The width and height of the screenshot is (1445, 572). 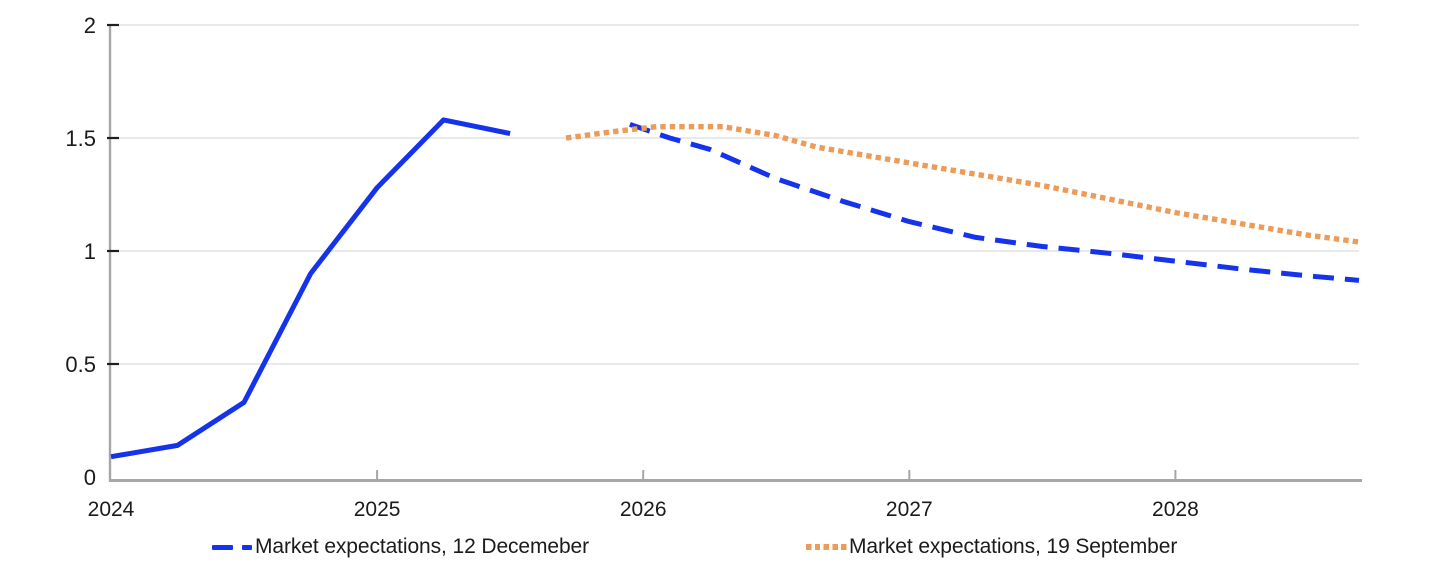 I want to click on series-december-dashed, so click(x=994, y=202).